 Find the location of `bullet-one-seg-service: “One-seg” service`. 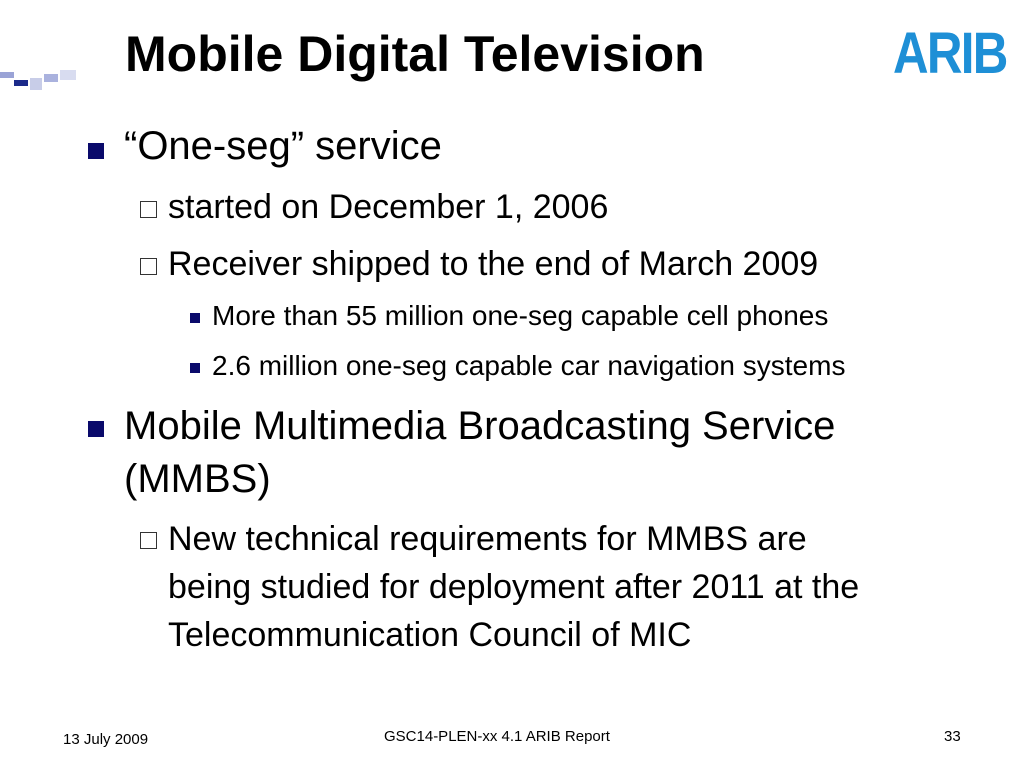

bullet-one-seg-service: “One-seg” service is located at coordinates (283, 146).